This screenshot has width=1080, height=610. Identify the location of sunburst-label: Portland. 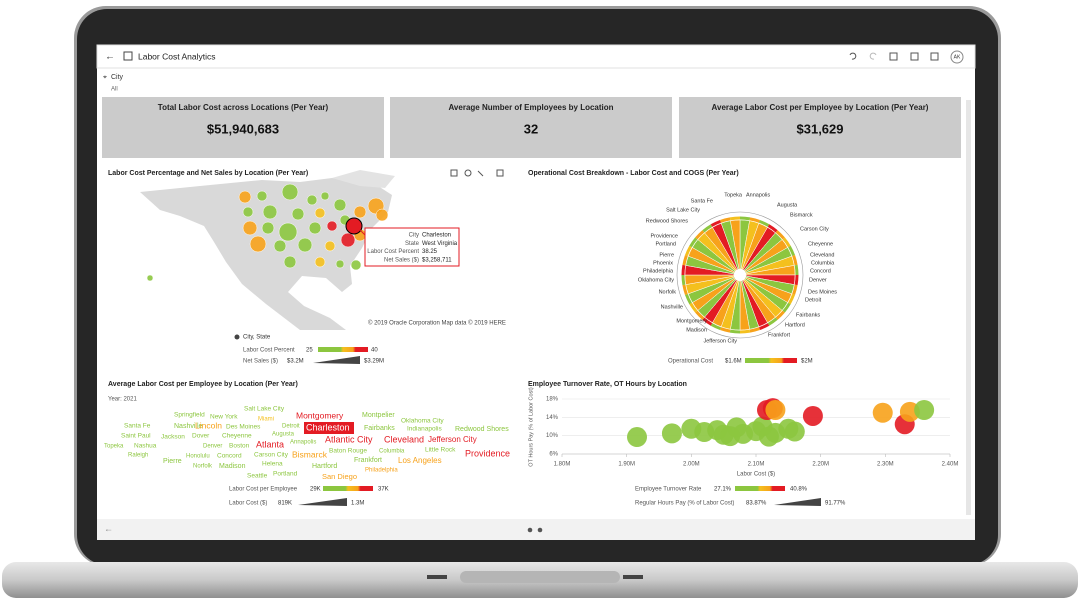
(666, 244).